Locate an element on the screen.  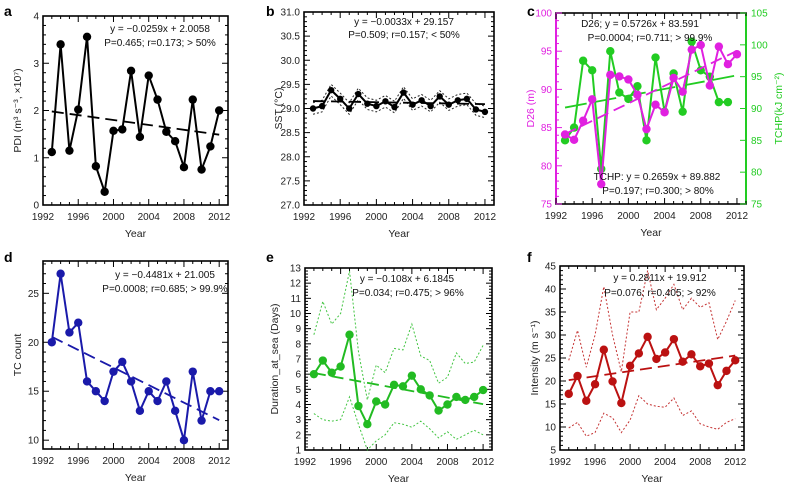
equation-annotation: P=0.0008; r=0.685; > 99.9% is located at coordinates (164, 289).